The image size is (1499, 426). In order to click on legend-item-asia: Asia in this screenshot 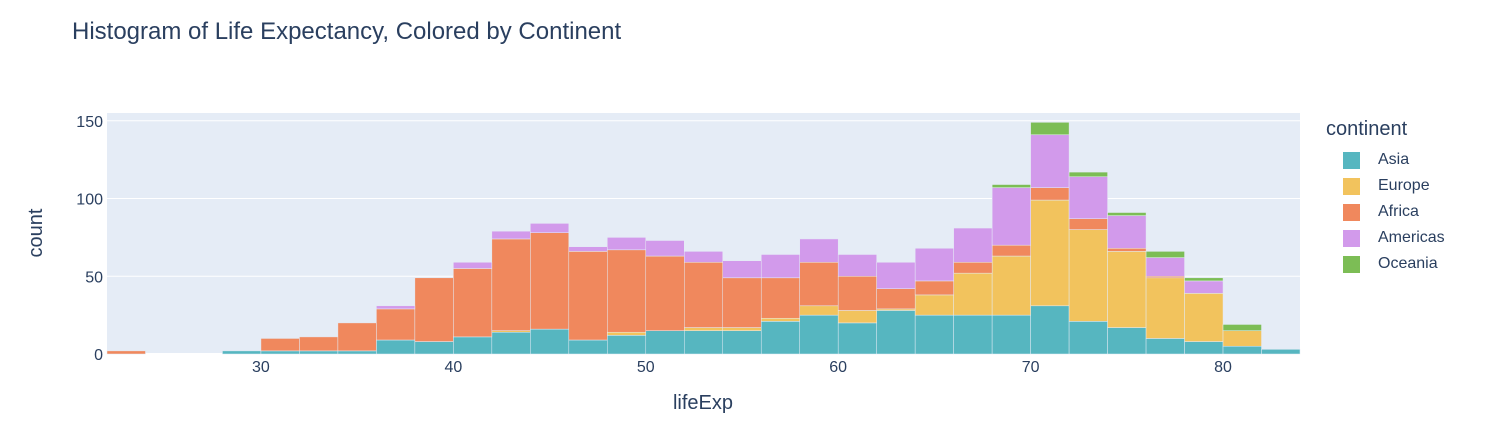, I will do `click(1385, 160)`.